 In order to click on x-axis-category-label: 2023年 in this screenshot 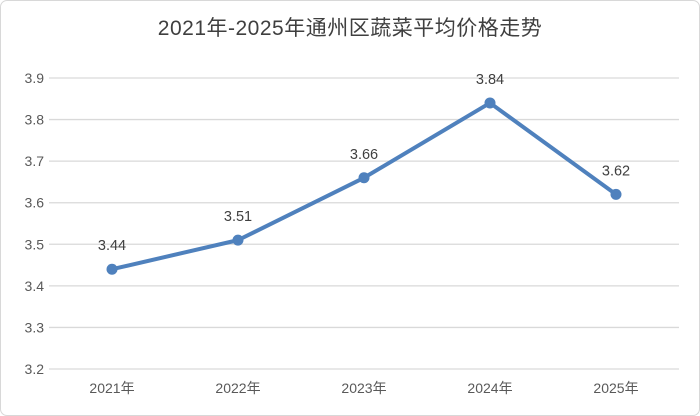, I will do `click(363, 388)`.